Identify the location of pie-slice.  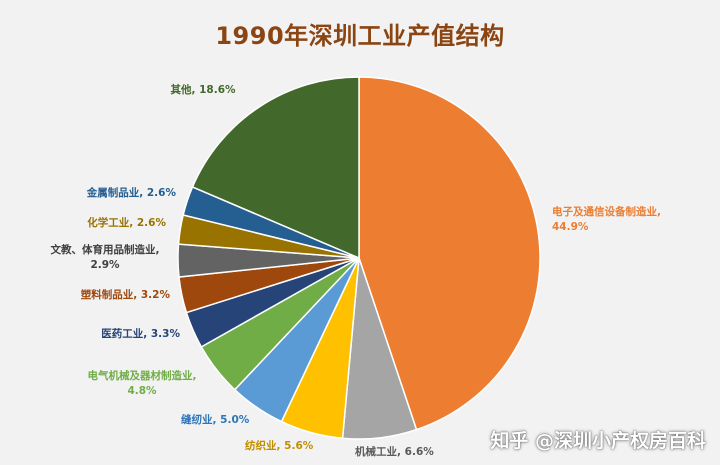
(275, 168).